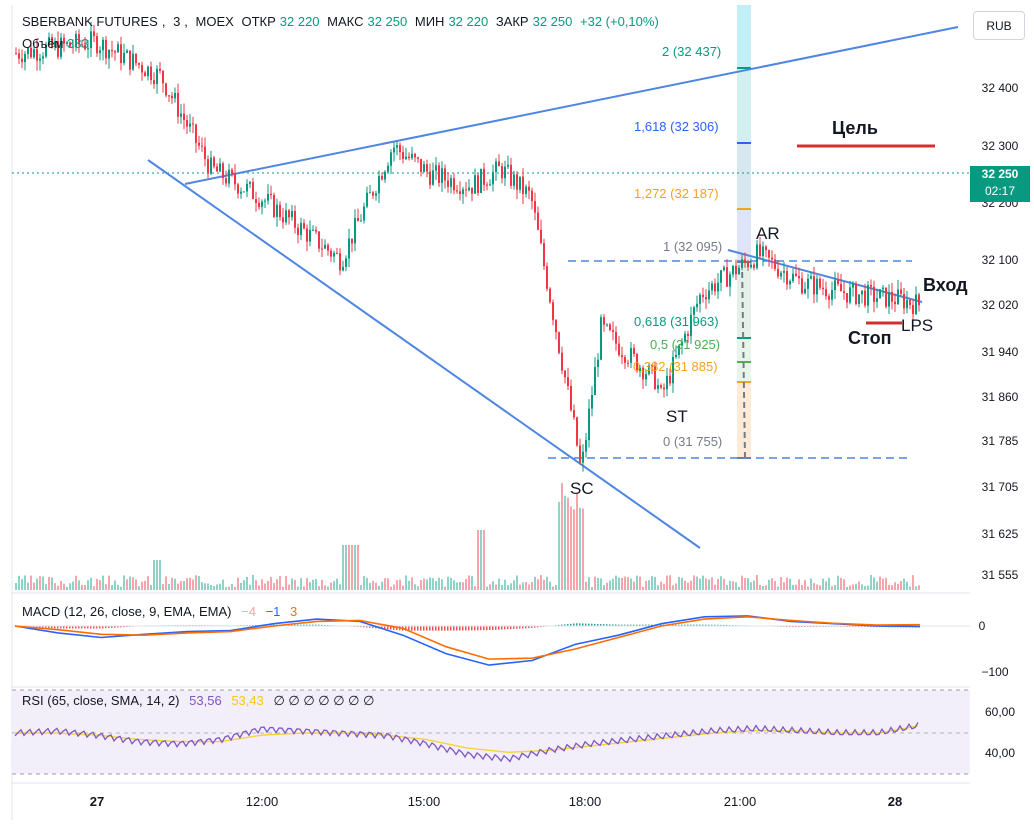 The height and width of the screenshot is (827, 1034). What do you see at coordinates (999, 25) in the screenshot?
I see `currency-button: RUB` at bounding box center [999, 25].